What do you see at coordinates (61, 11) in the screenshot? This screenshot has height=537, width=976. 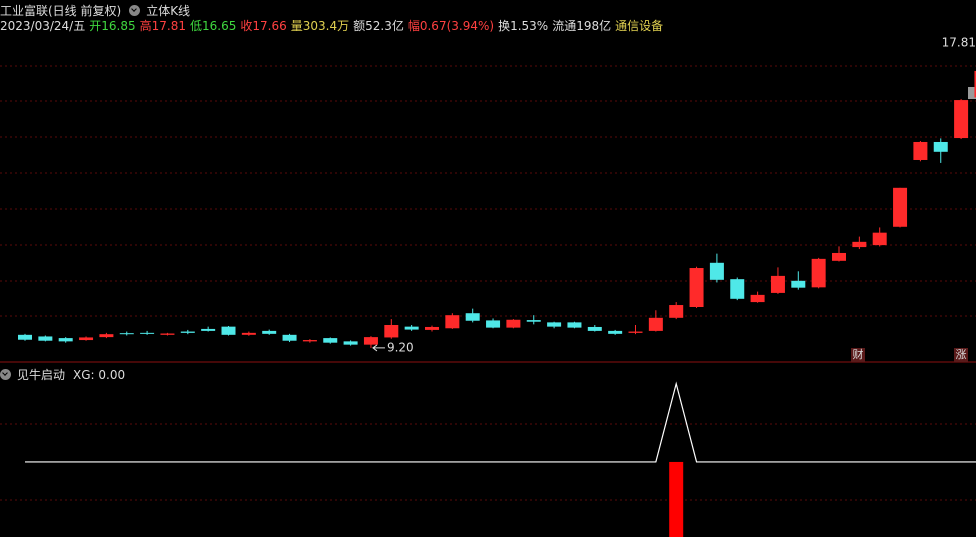 I see `stock-title: 工业富联(日线 前复权)` at bounding box center [61, 11].